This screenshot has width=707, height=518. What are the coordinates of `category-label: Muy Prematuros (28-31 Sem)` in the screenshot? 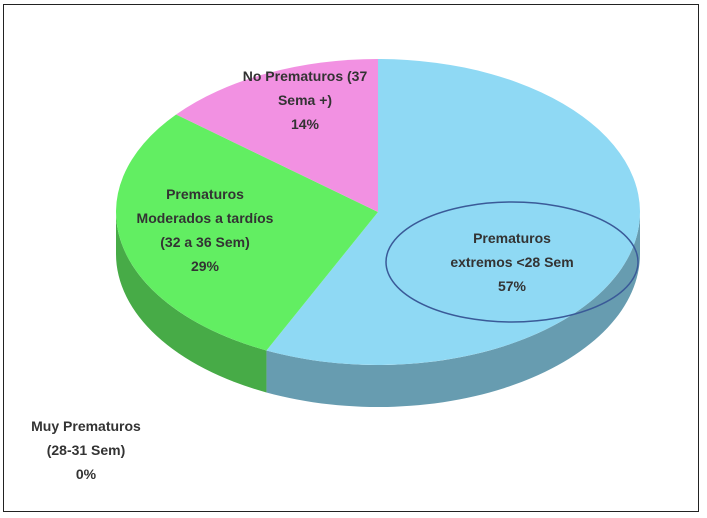 It's located at (86, 438).